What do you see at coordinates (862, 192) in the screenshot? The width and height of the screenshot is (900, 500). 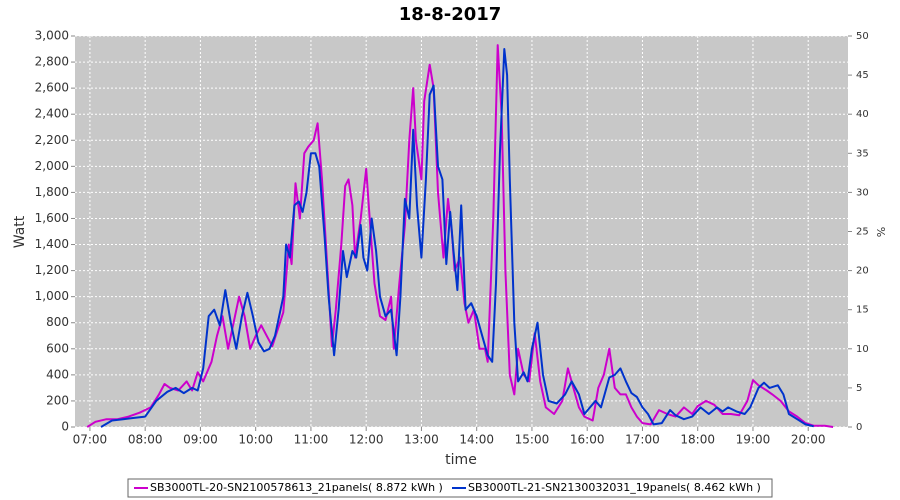 I see `y2-tick-label: 30` at bounding box center [862, 192].